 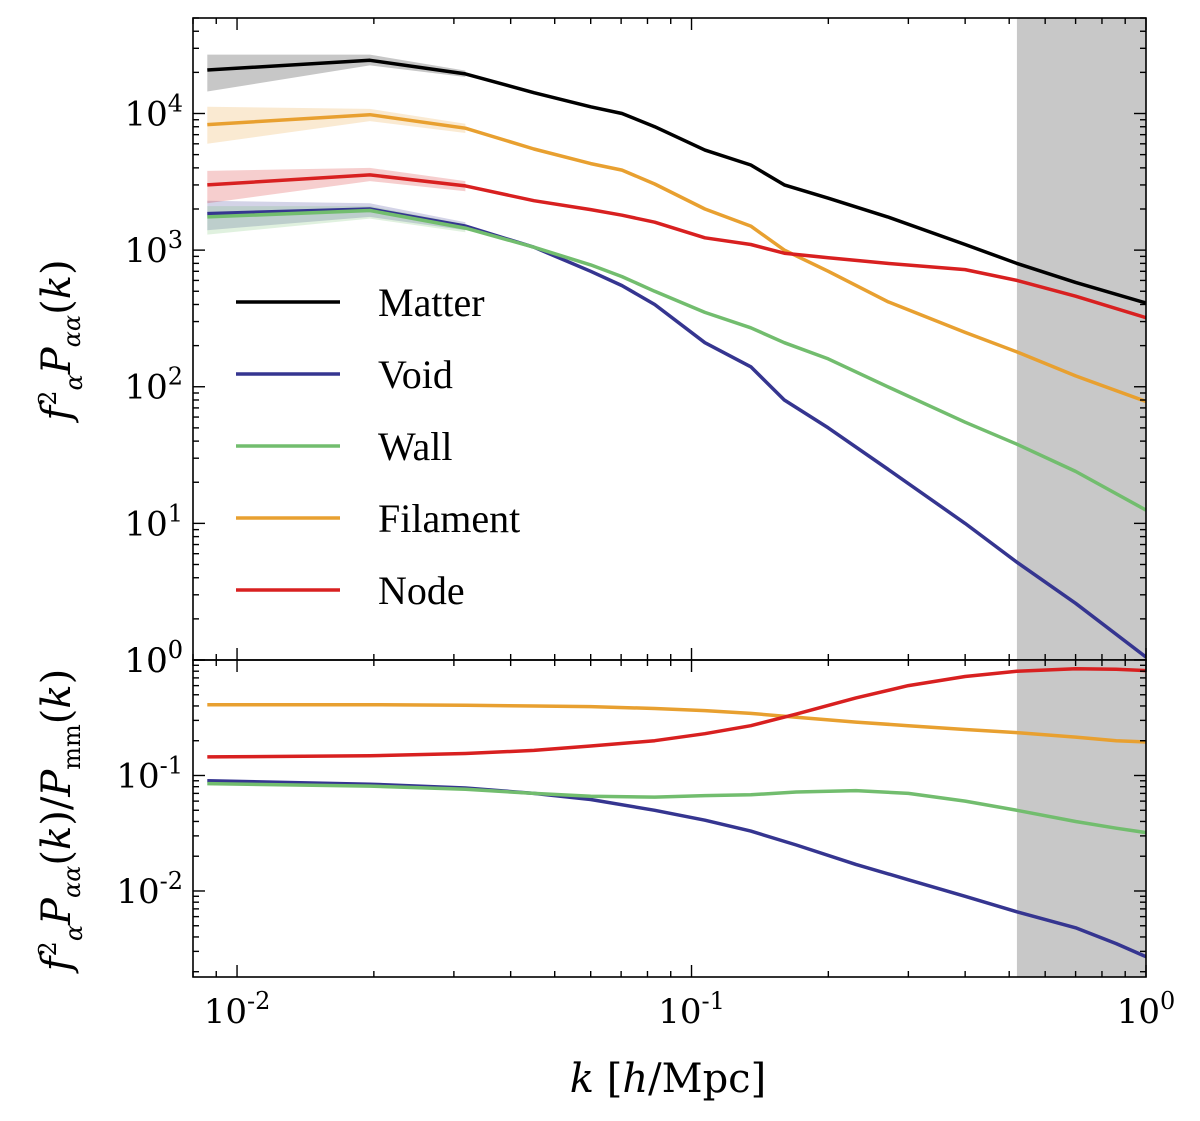 I want to click on y-tick-label: 10¹, so click(x=153, y=521).